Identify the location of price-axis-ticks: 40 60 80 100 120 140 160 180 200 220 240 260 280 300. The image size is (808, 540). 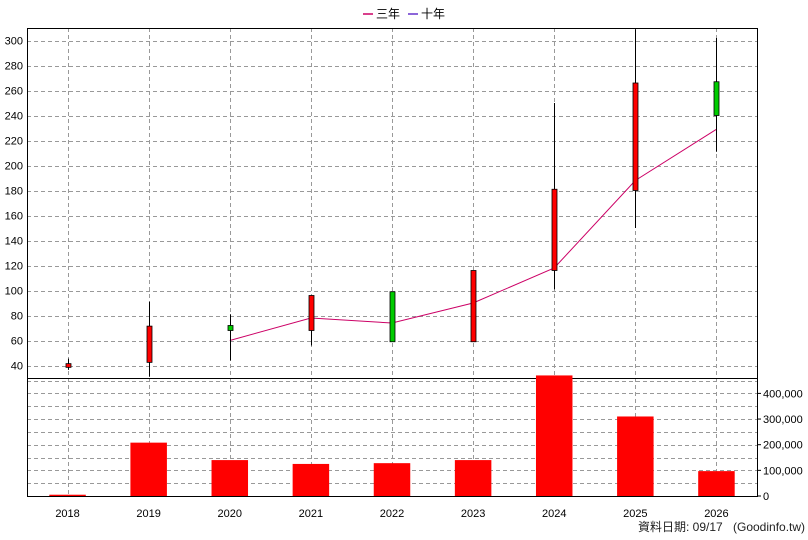
(14, 204).